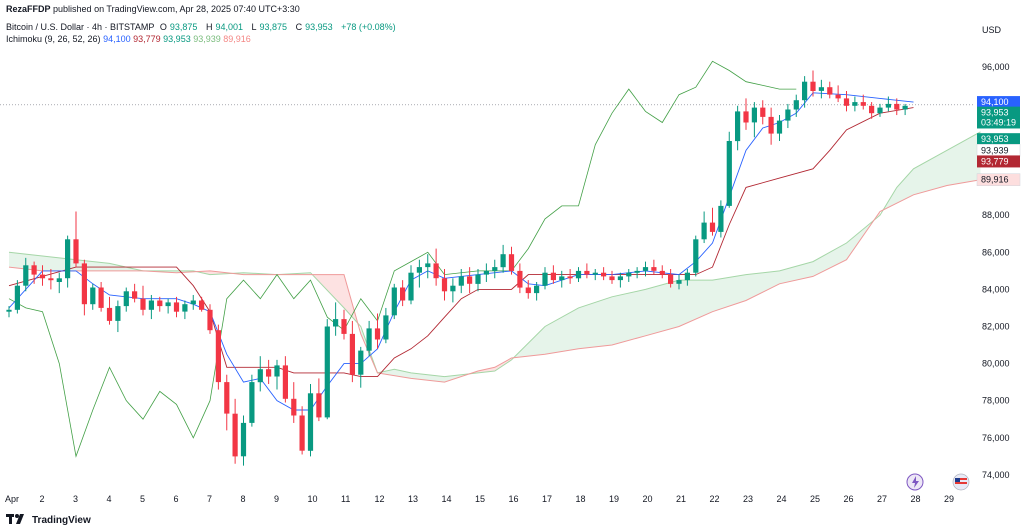  I want to click on publisher-name: RezaFFDP, so click(28, 9).